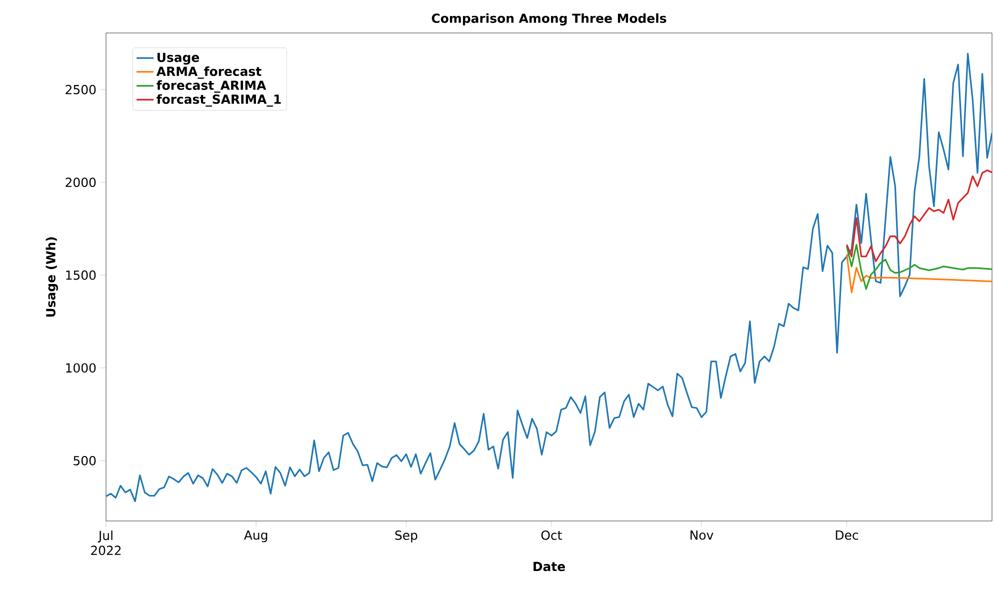  I want to click on legend-label: forcast_SARIMA_1, so click(218, 100).